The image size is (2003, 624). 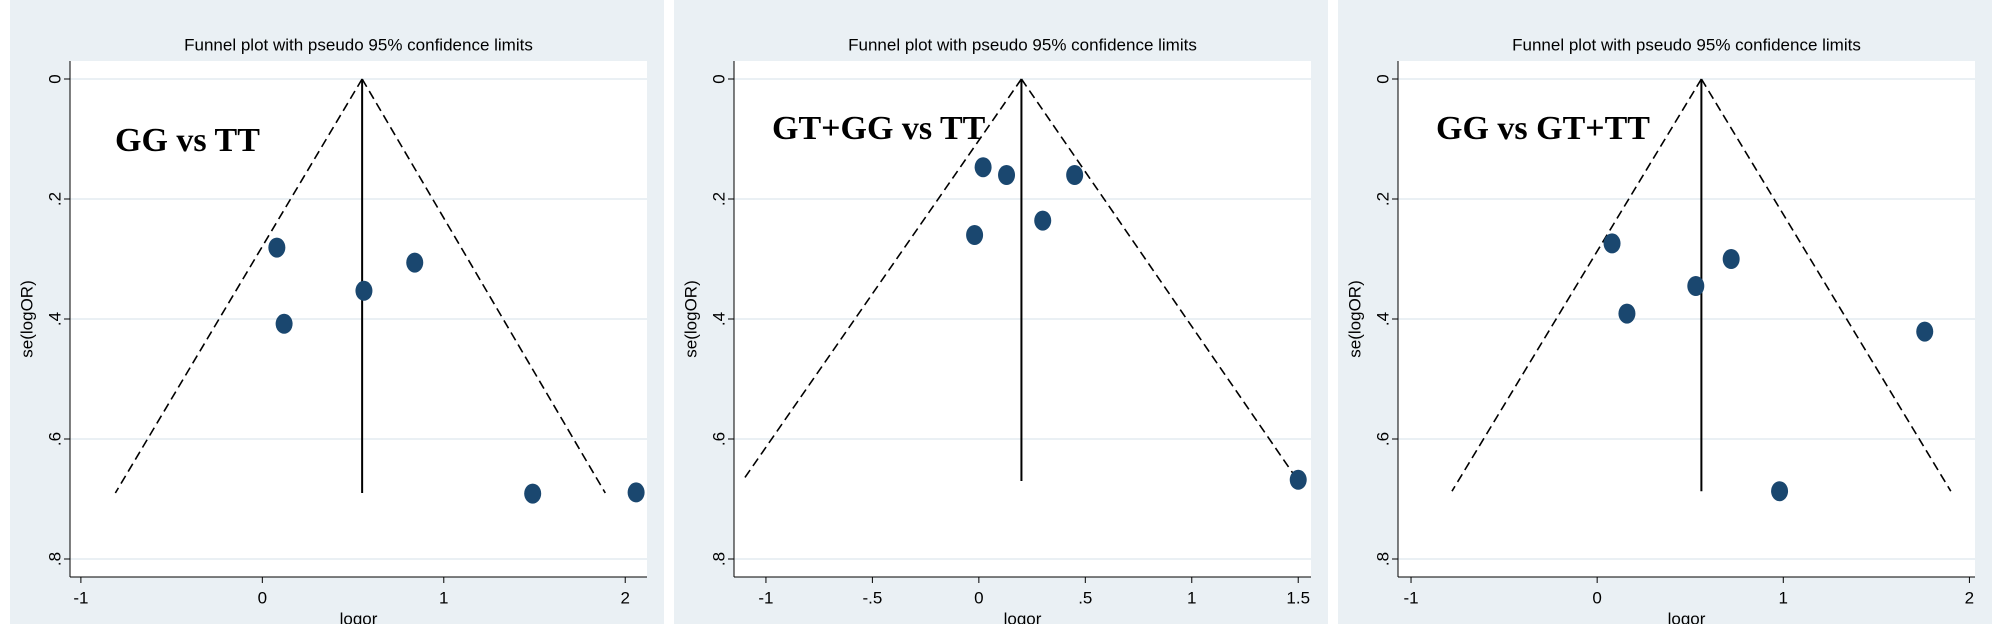 I want to click on annotation: GG vs GT+TT, so click(x=1543, y=128).